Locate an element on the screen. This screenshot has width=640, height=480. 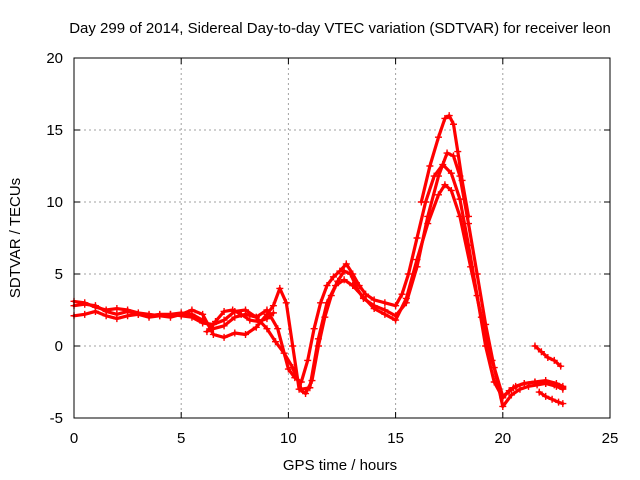
x-tick-label: 10 is located at coordinates (288, 438).